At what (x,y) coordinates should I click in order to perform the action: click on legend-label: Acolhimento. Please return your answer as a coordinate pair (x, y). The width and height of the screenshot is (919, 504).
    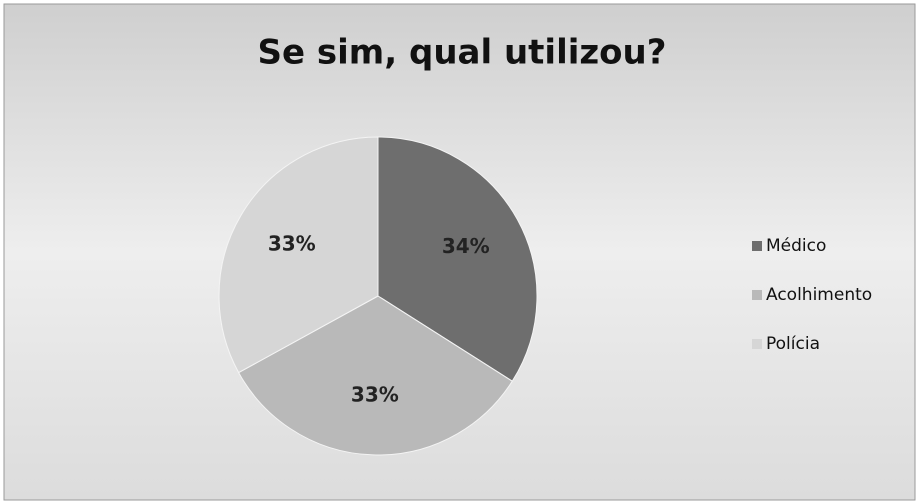
    Looking at the image, I should click on (819, 295).